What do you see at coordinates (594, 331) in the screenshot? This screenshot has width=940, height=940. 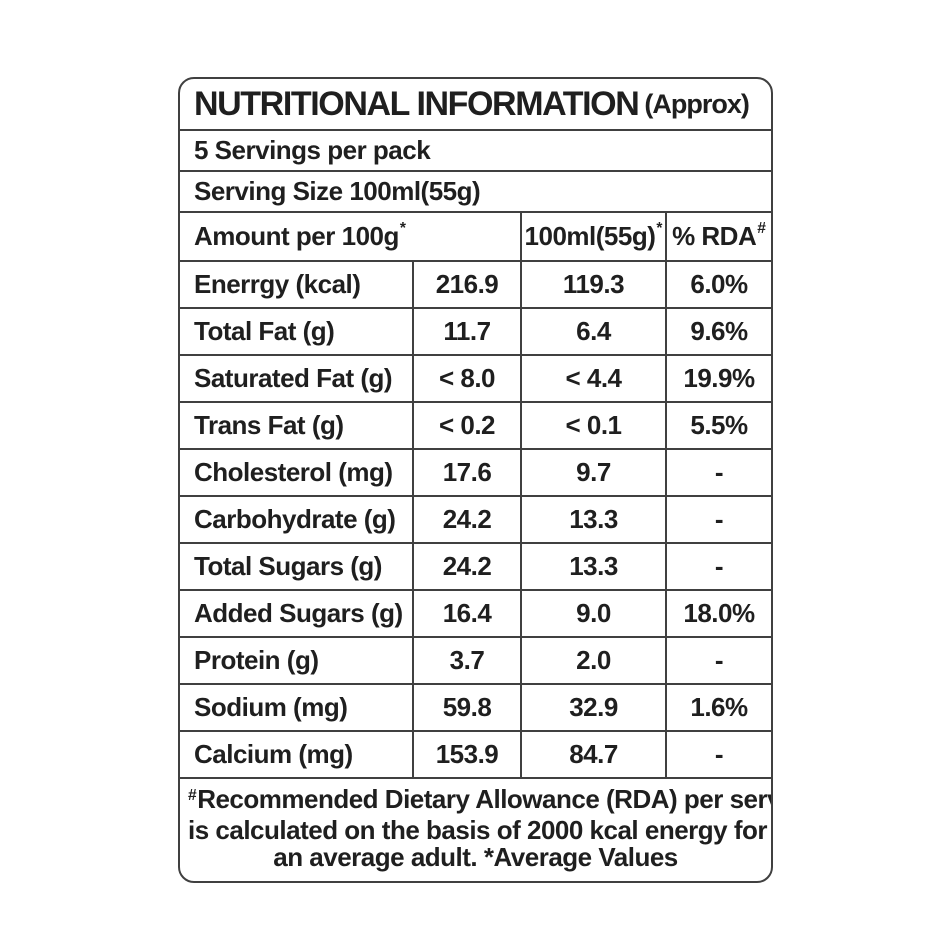 I see `value-per-100ml: 6.4` at bounding box center [594, 331].